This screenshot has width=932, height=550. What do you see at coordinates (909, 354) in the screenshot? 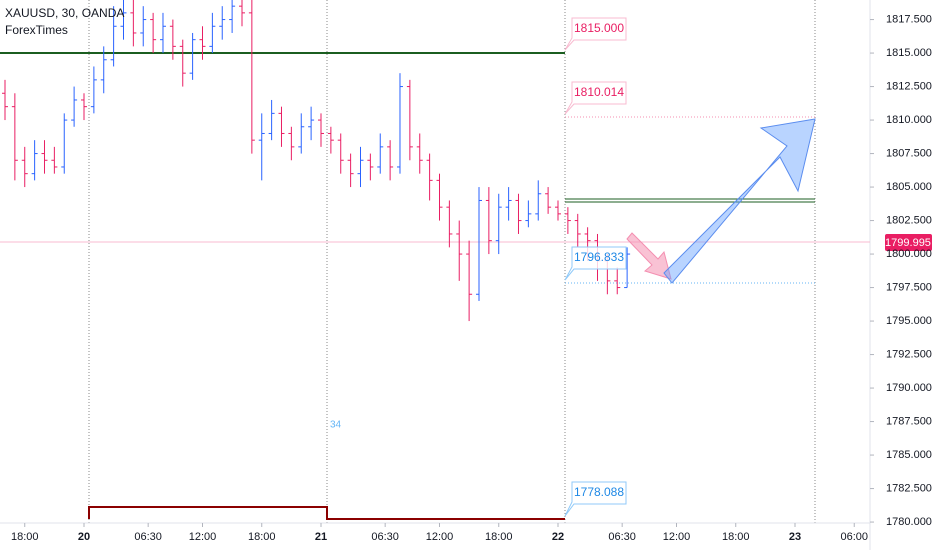
I see `y-tick-label: 1792.500` at bounding box center [909, 354].